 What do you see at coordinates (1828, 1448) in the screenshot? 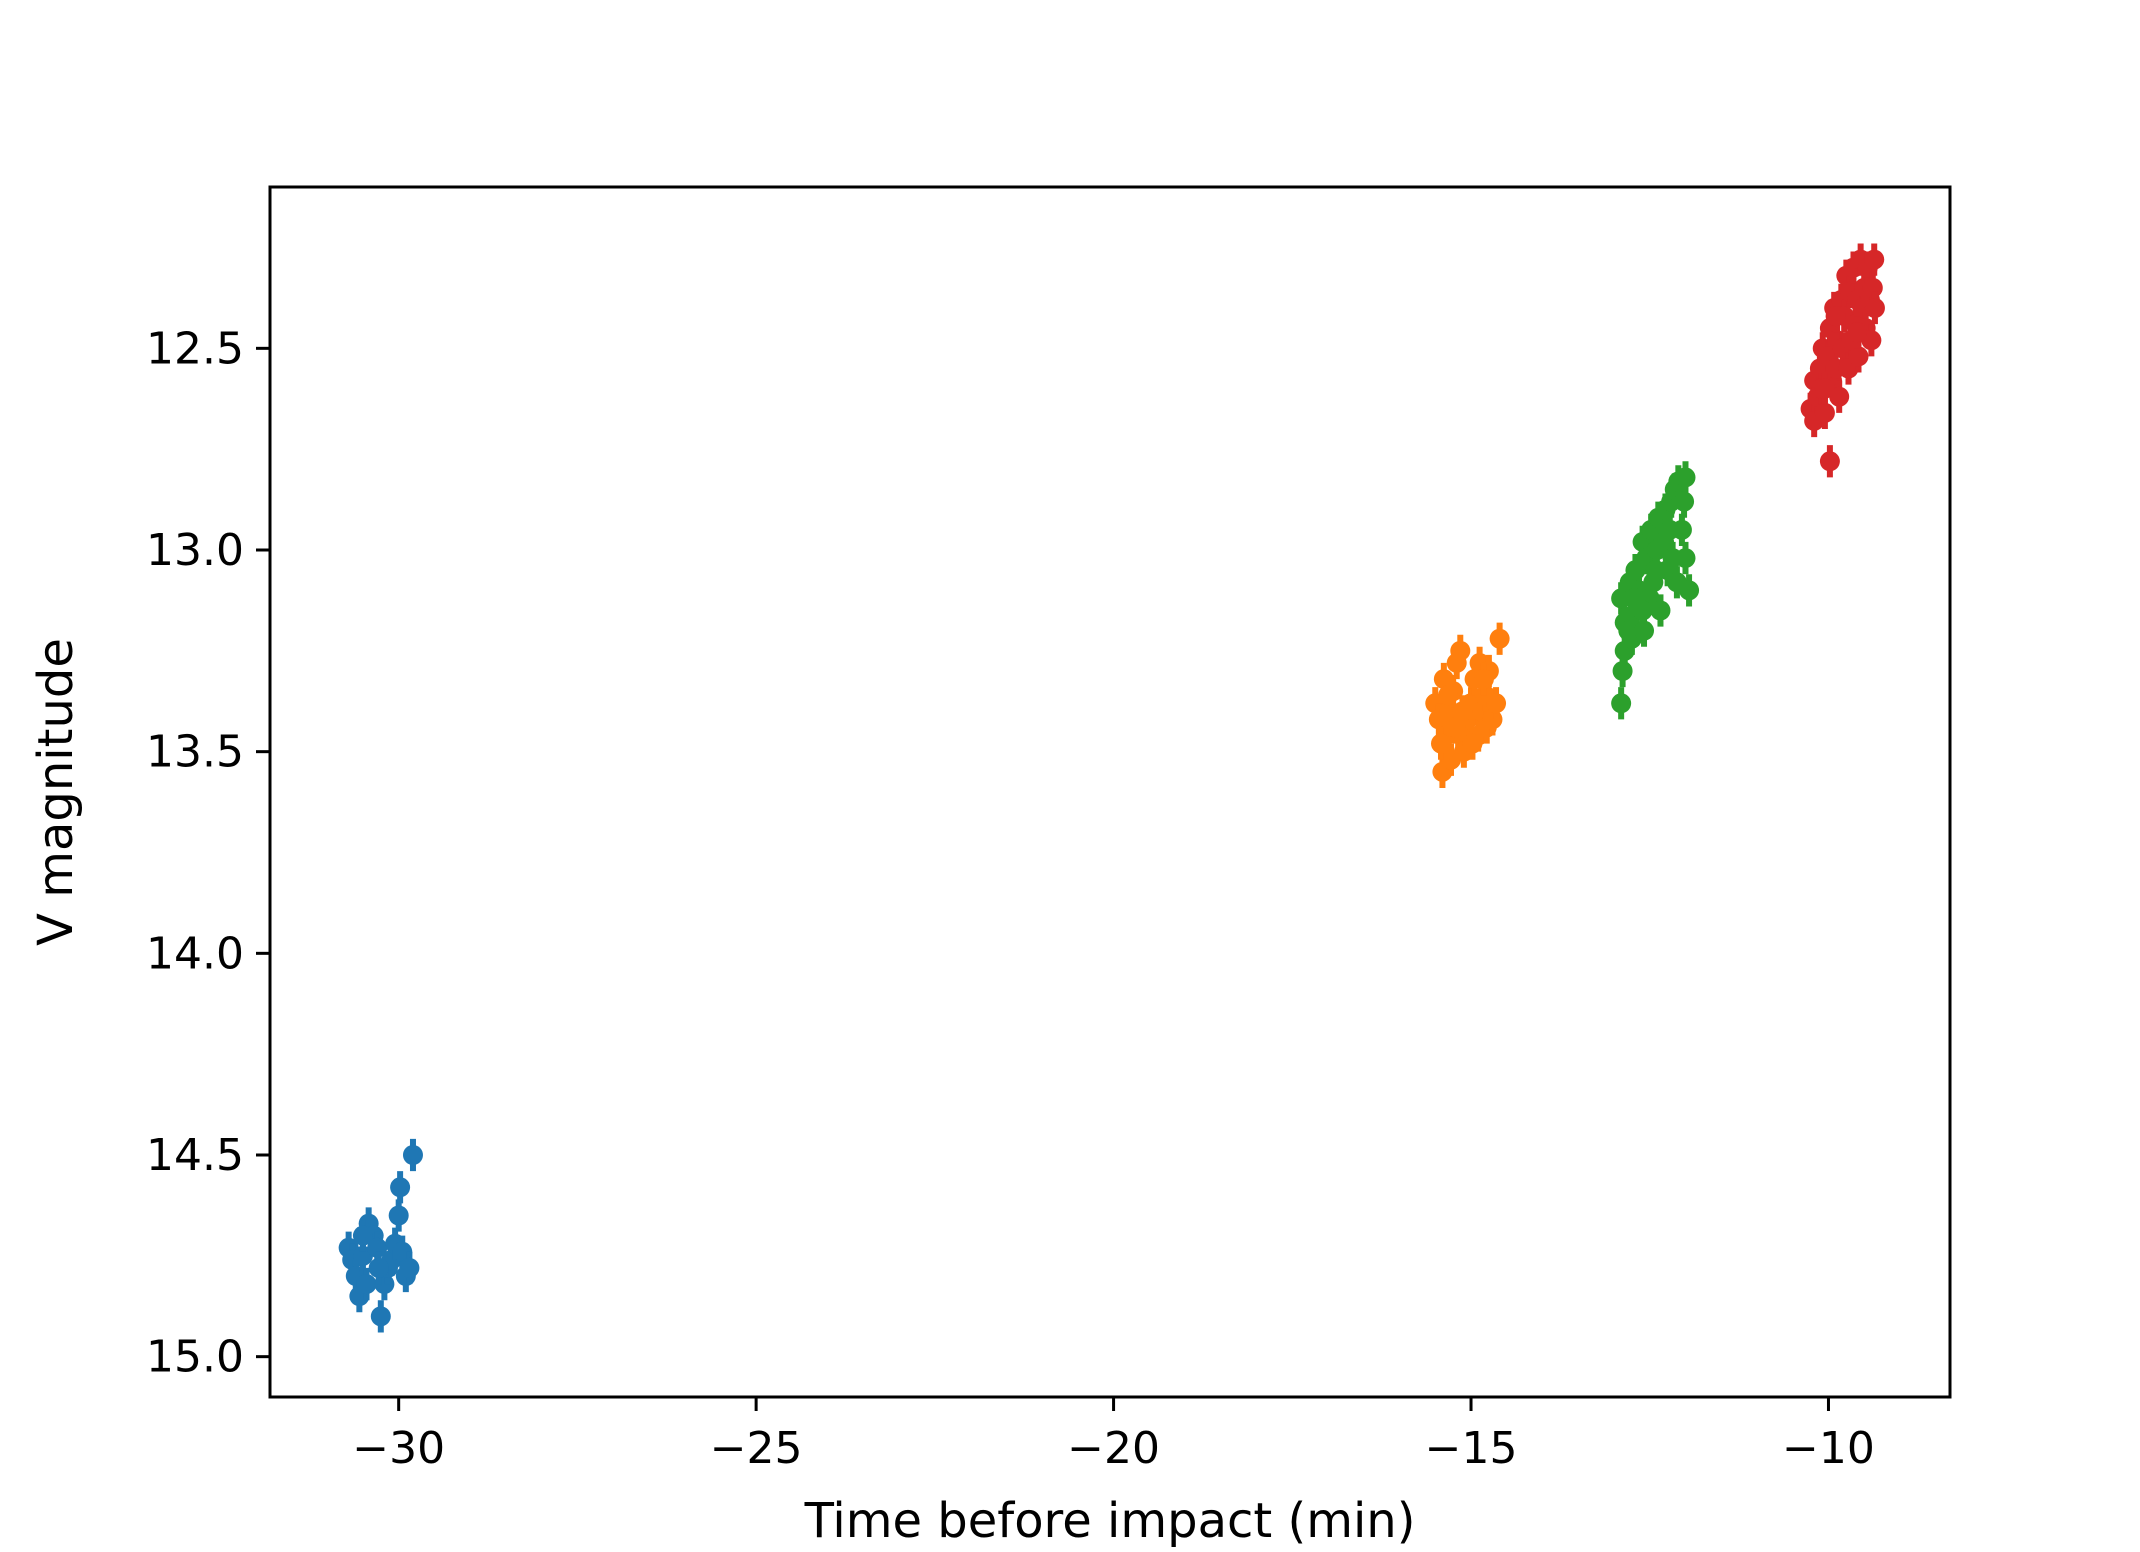
I see `x-tick-label: −10` at bounding box center [1828, 1448].